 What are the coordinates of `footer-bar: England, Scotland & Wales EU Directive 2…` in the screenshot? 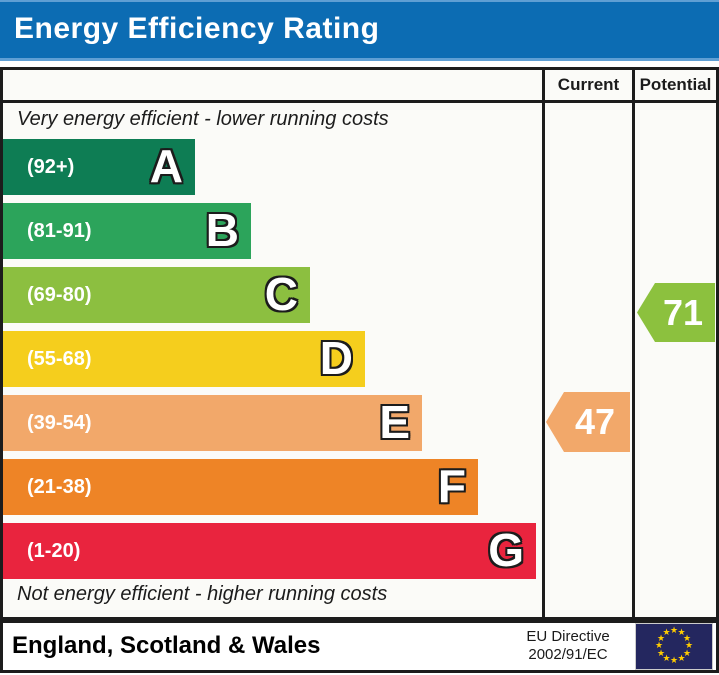 It's located at (359, 646).